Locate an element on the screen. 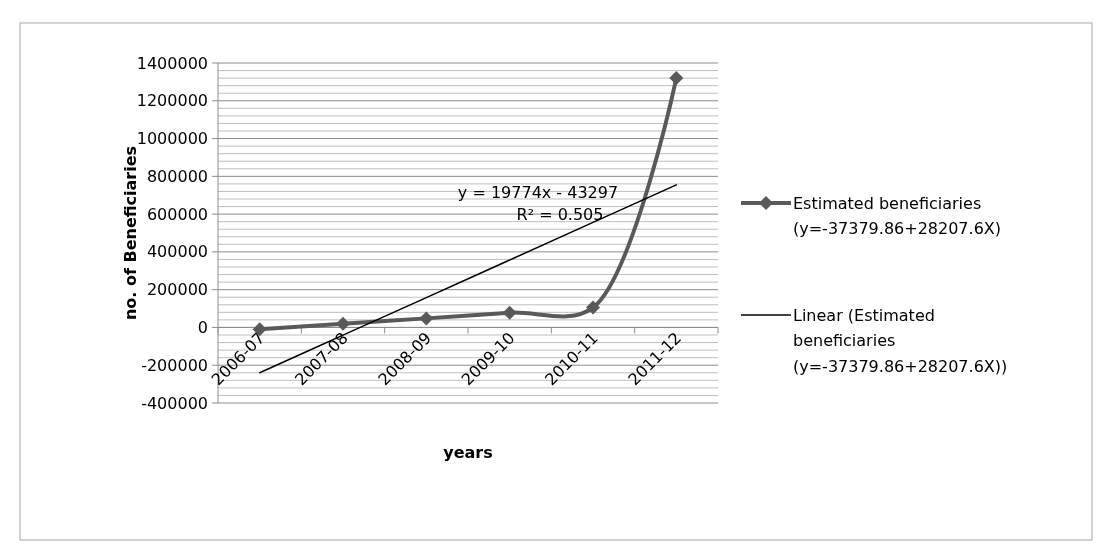 This screenshot has width=1102, height=550. y-tick-label: -400000 is located at coordinates (174, 403).